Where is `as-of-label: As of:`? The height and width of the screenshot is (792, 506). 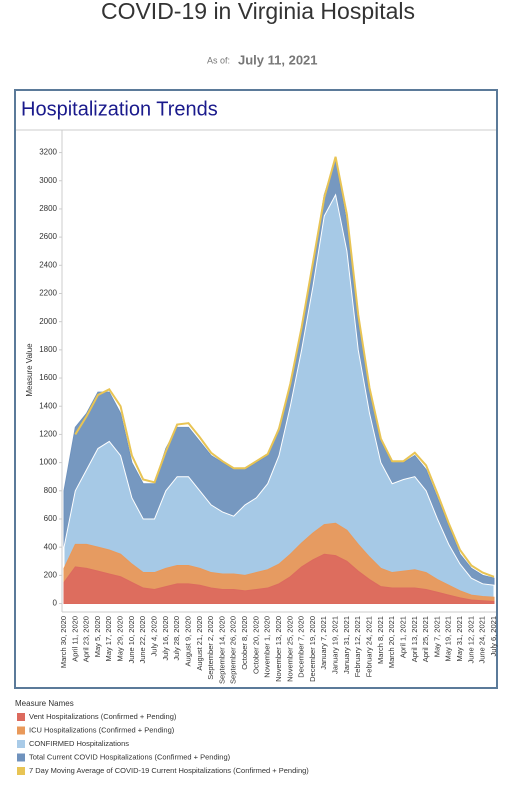 as-of-label: As of: is located at coordinates (218, 60).